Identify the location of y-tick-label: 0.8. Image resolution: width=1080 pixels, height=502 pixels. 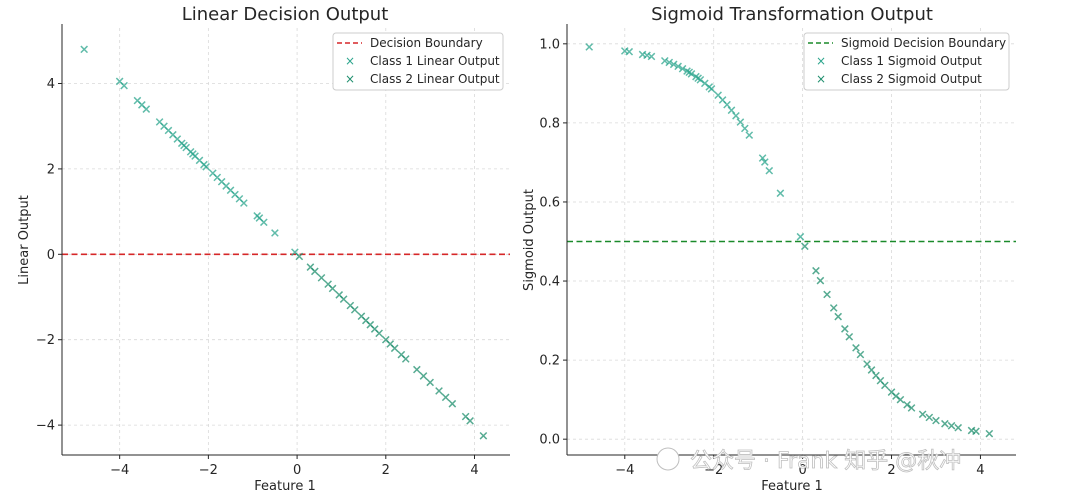
(549, 123).